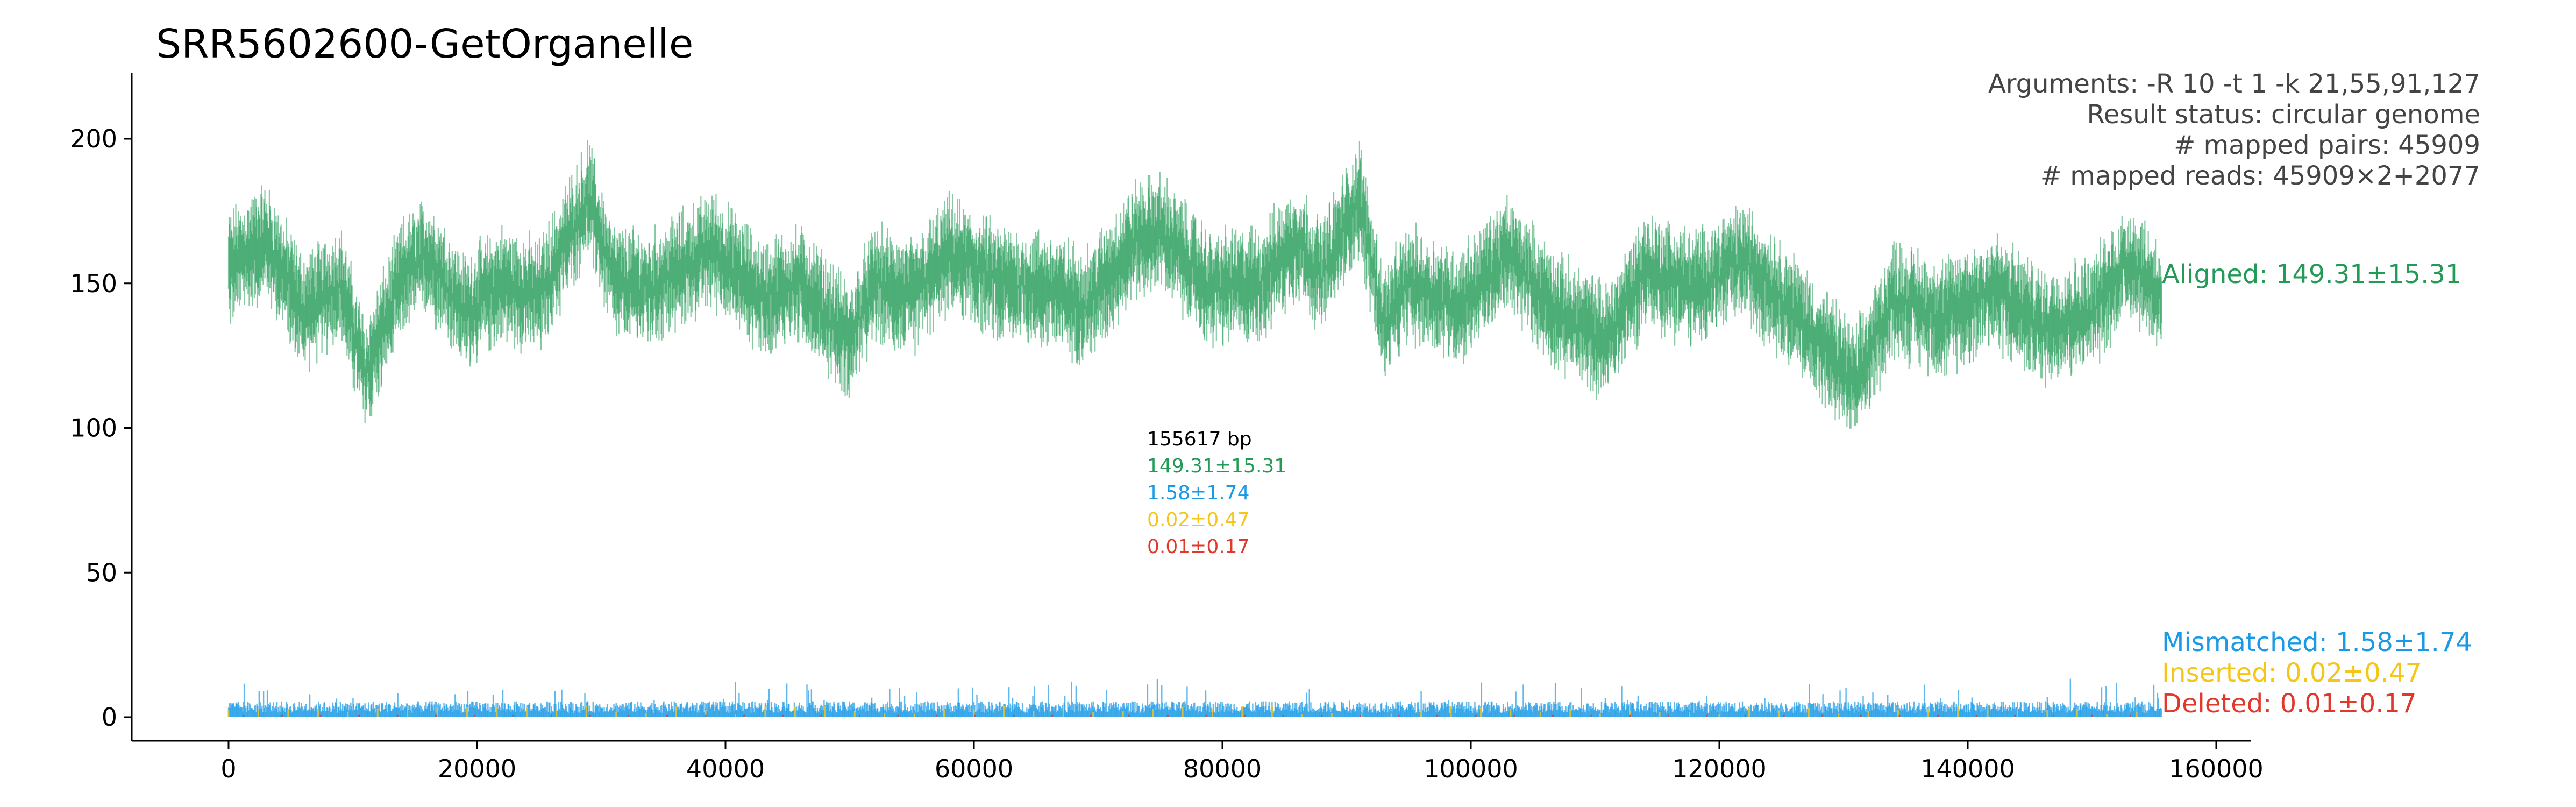 The height and width of the screenshot is (807, 2576). Describe the element at coordinates (93, 283) in the screenshot. I see `y-tick-label: 150` at that location.